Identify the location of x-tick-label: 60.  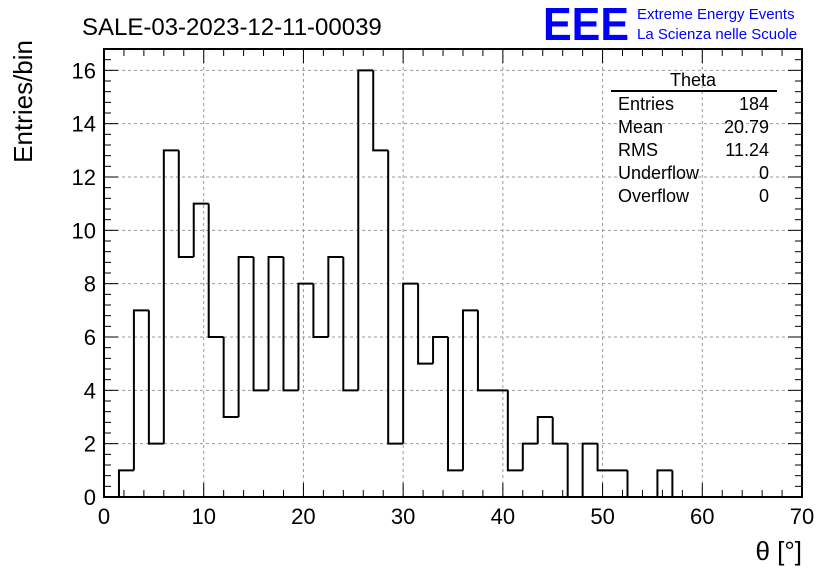
(702, 516).